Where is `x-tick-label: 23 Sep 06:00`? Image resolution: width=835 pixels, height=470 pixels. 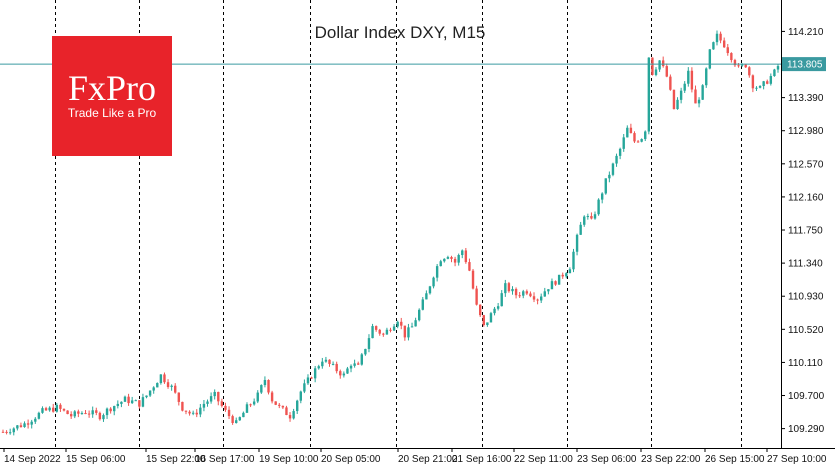
x-tick-label: 23 Sep 06:00 is located at coordinates (607, 459).